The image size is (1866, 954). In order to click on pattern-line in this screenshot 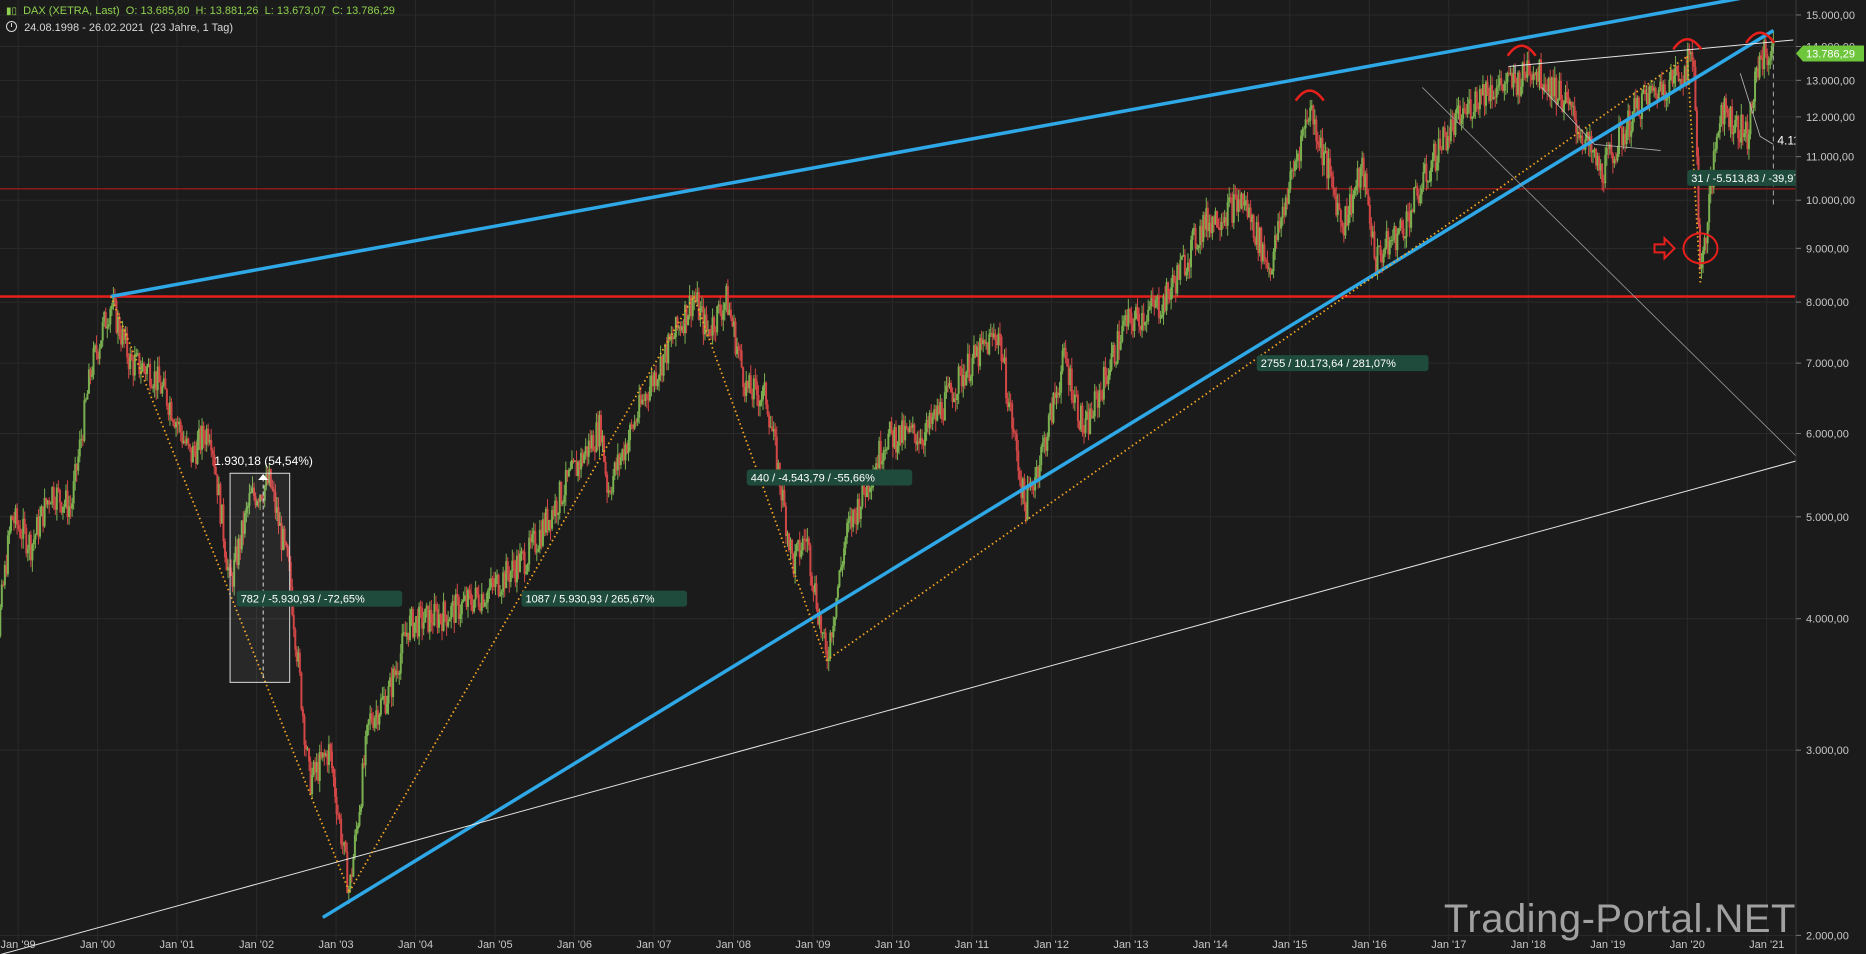, I will do `click(1756, 109)`.